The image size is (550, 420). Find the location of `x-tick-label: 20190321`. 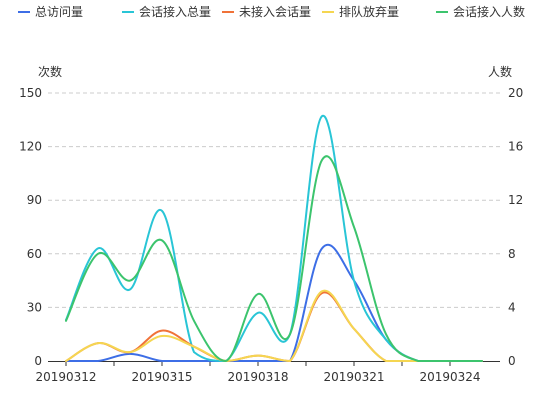

x-tick-label: 20190321 is located at coordinates (353, 377).